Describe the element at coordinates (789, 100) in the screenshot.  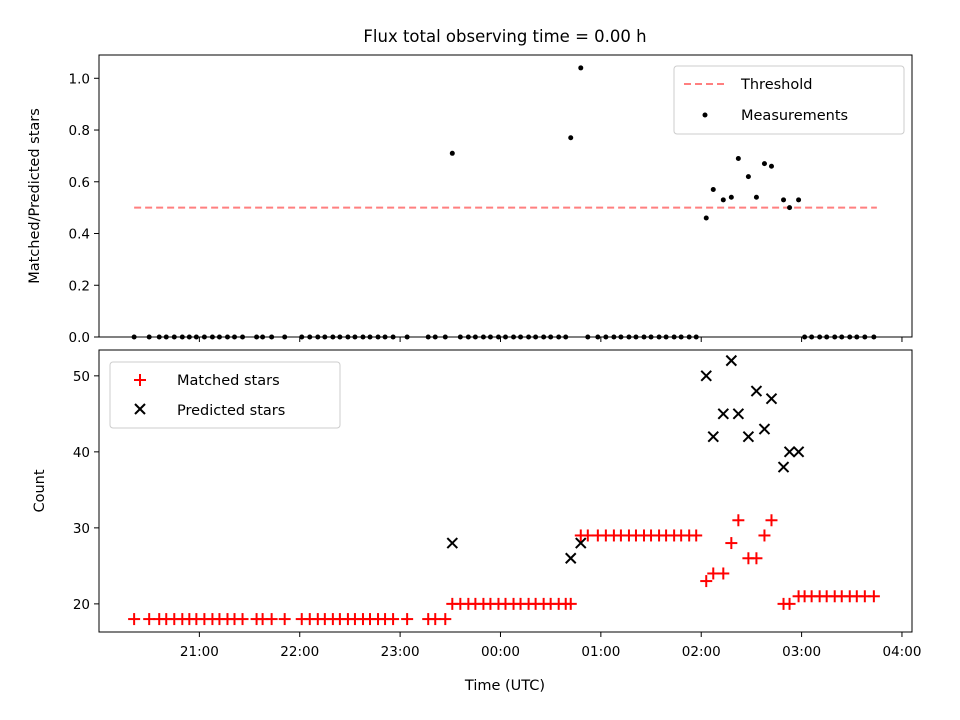
I see `top-legend: Threshold Measurements` at that location.